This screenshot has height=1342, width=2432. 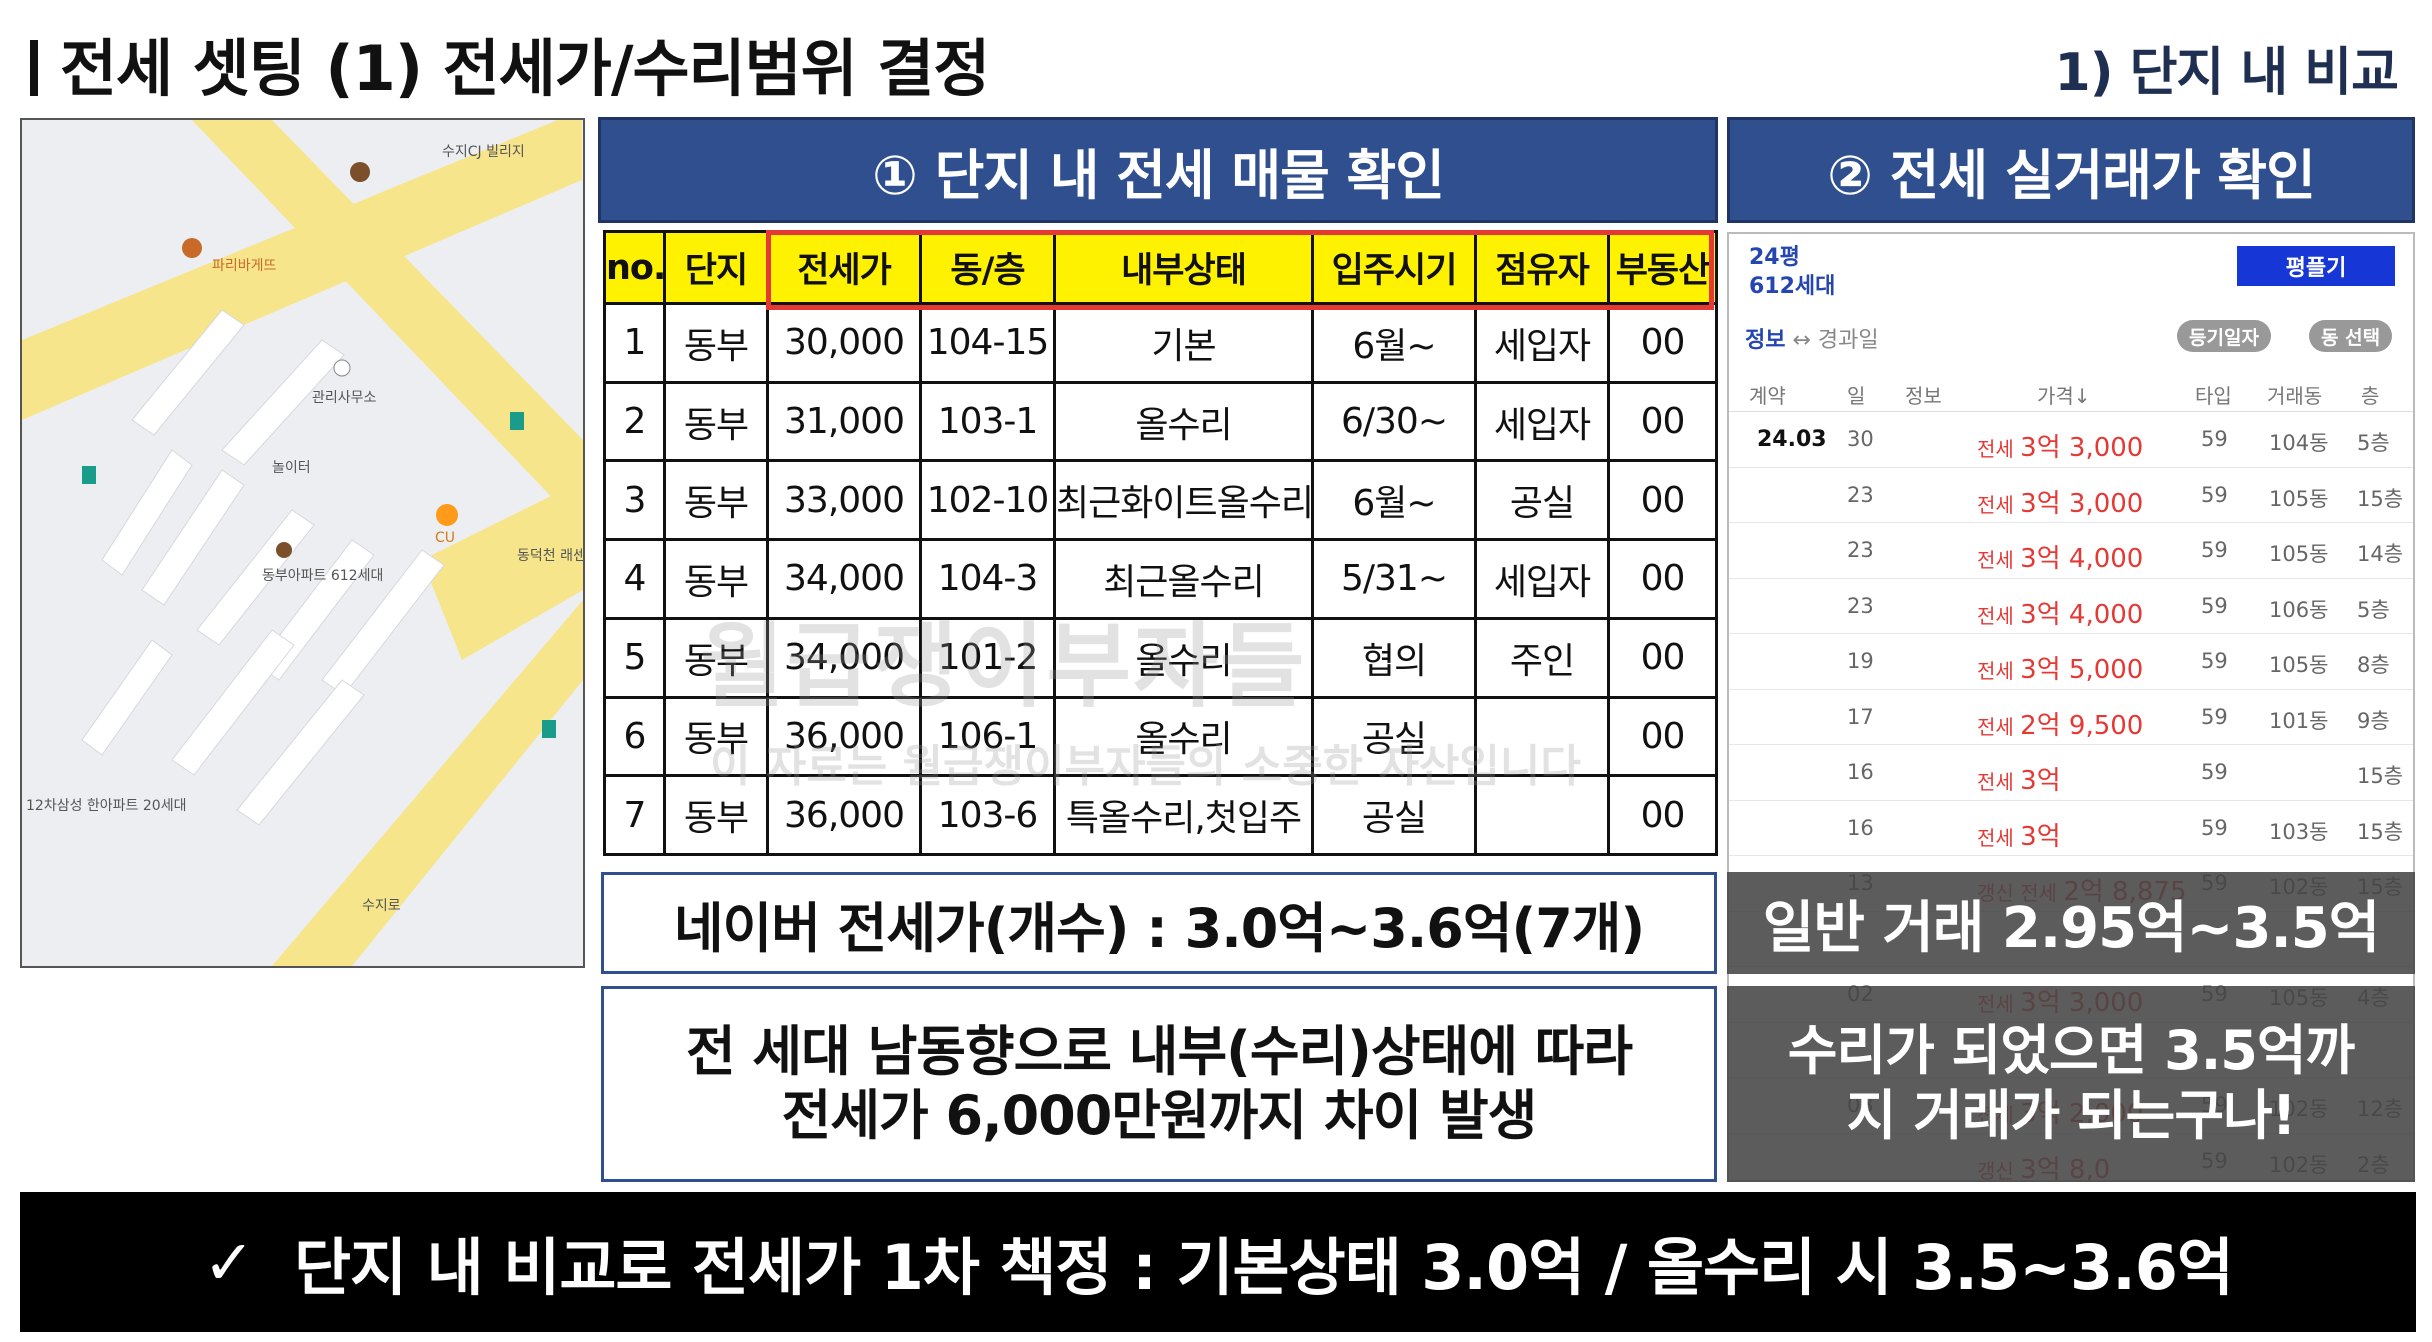 What do you see at coordinates (1848, 340) in the screenshot?
I see `tab-elapsed: 경과일` at bounding box center [1848, 340].